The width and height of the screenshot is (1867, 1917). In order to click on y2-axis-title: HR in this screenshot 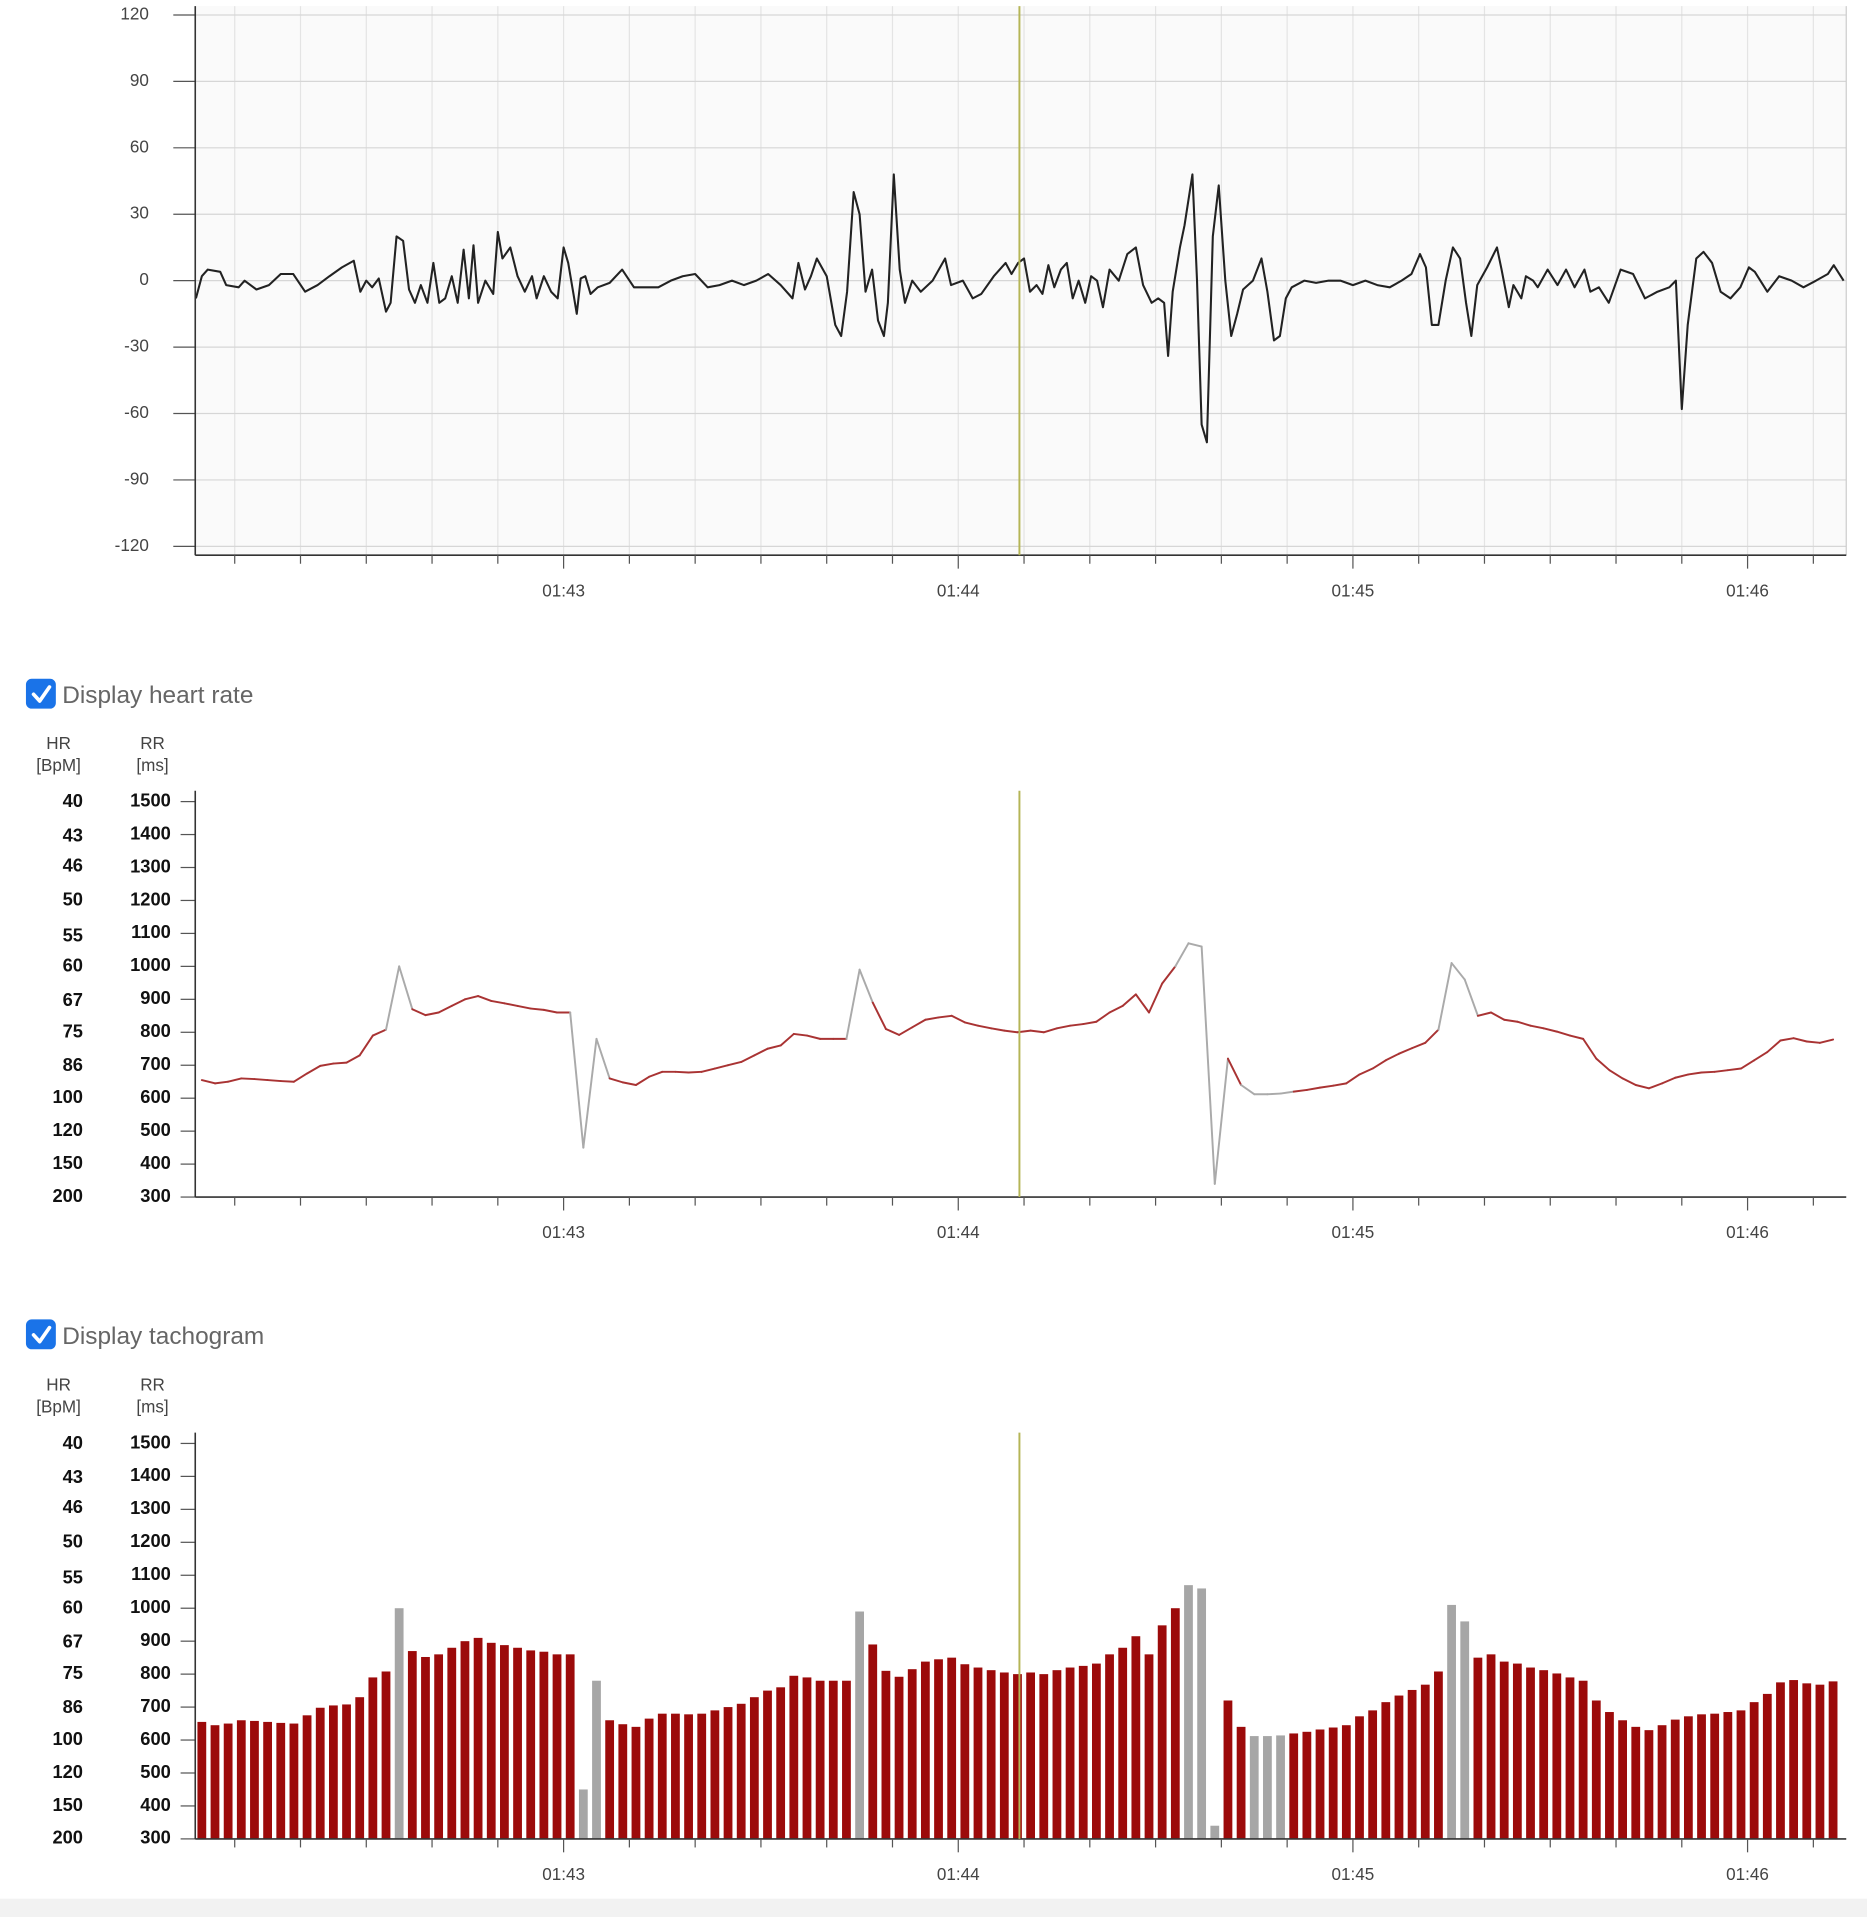, I will do `click(58, 1385)`.